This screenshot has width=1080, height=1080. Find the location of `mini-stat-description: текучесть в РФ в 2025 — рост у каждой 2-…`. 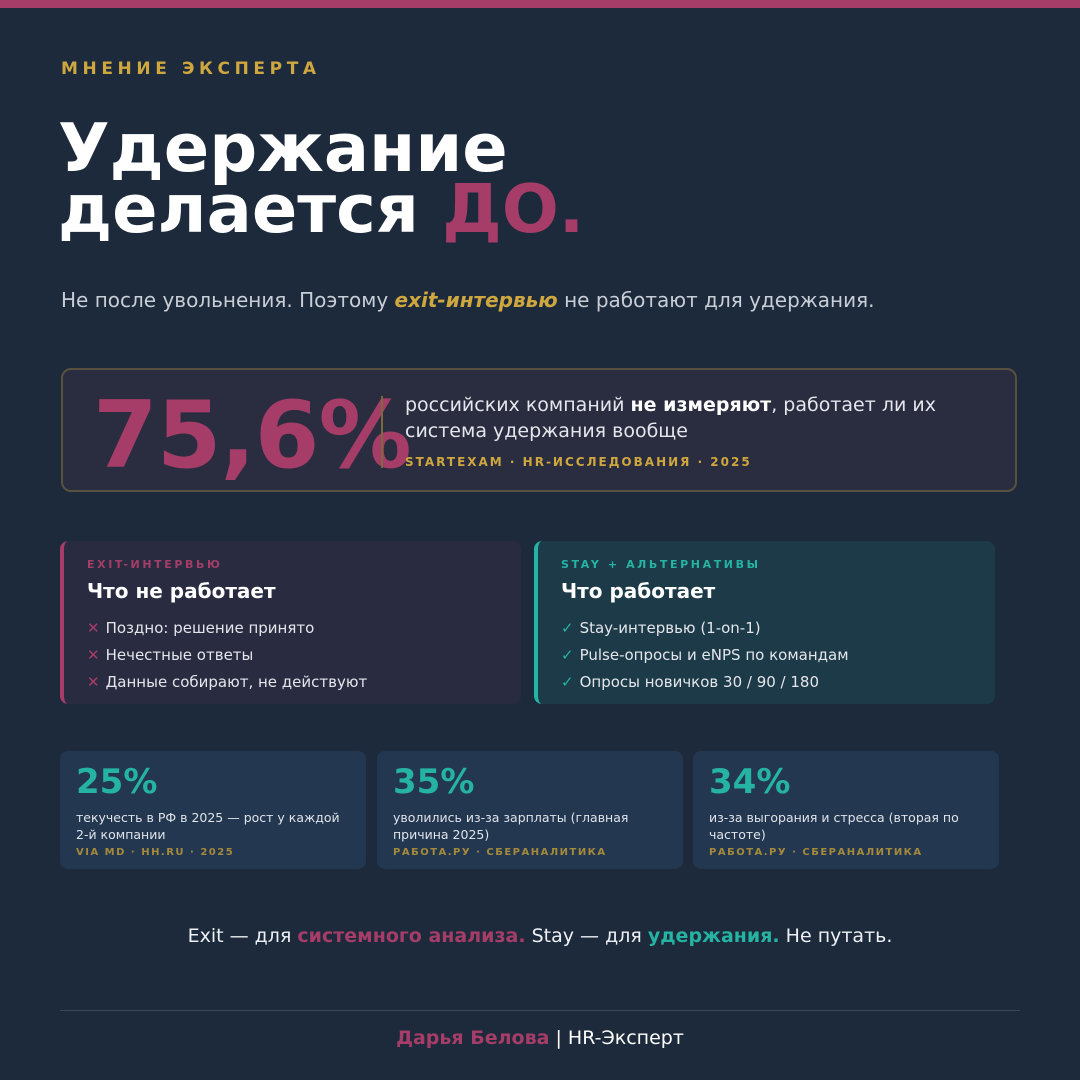

mini-stat-description: текучесть в РФ в 2025 — рост у каждой 2-… is located at coordinates (208, 826).